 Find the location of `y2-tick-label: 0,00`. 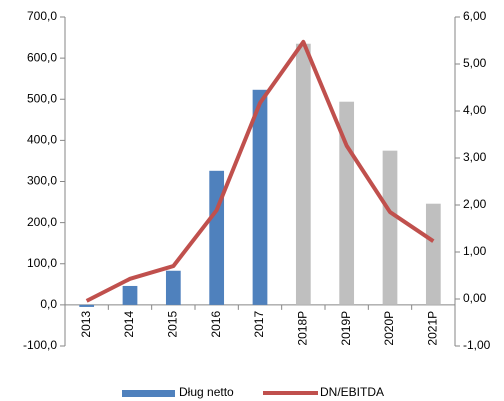

y2-tick-label: 0,00 is located at coordinates (475, 298).